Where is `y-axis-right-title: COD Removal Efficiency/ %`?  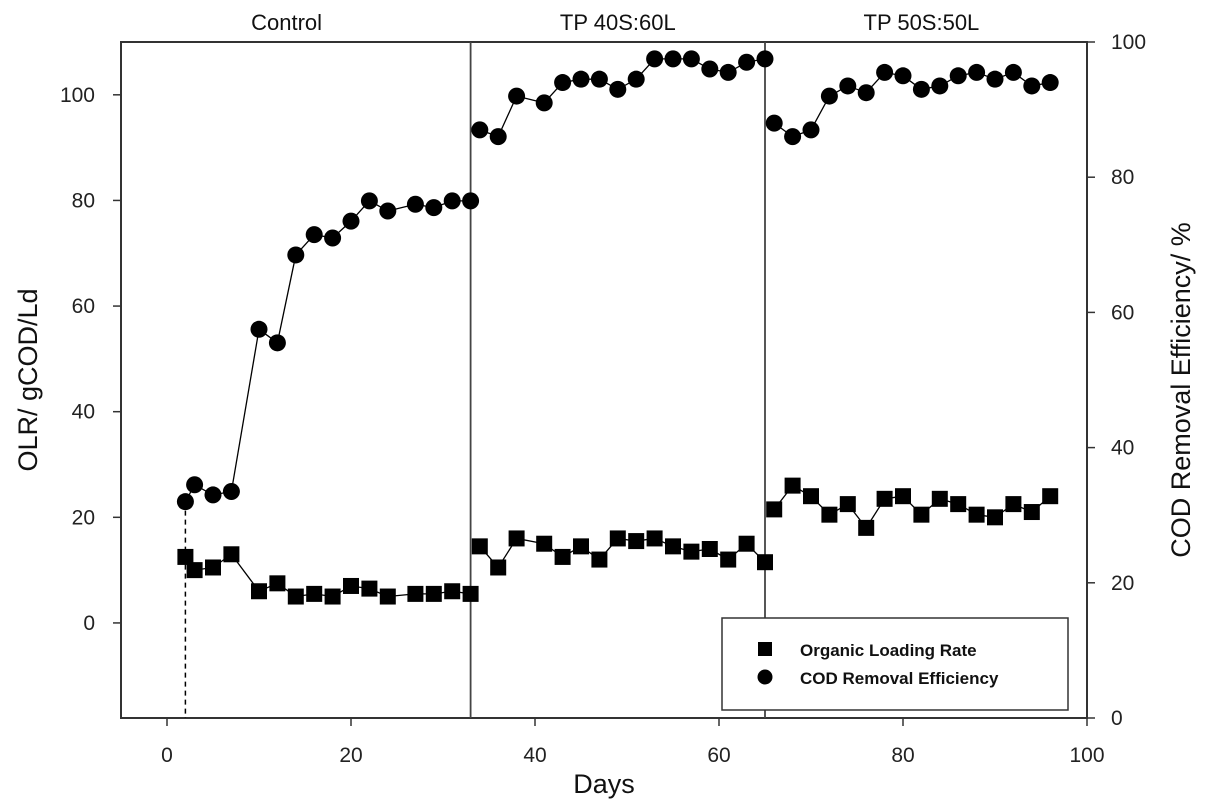 y-axis-right-title: COD Removal Efficiency/ % is located at coordinates (1181, 390).